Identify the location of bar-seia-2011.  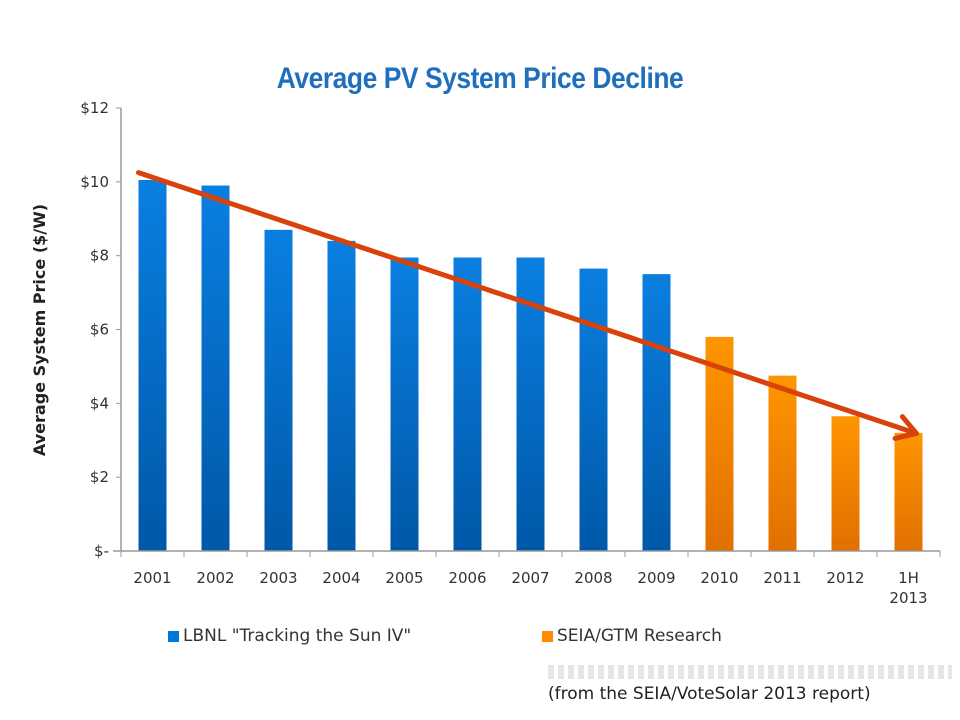
(782, 463).